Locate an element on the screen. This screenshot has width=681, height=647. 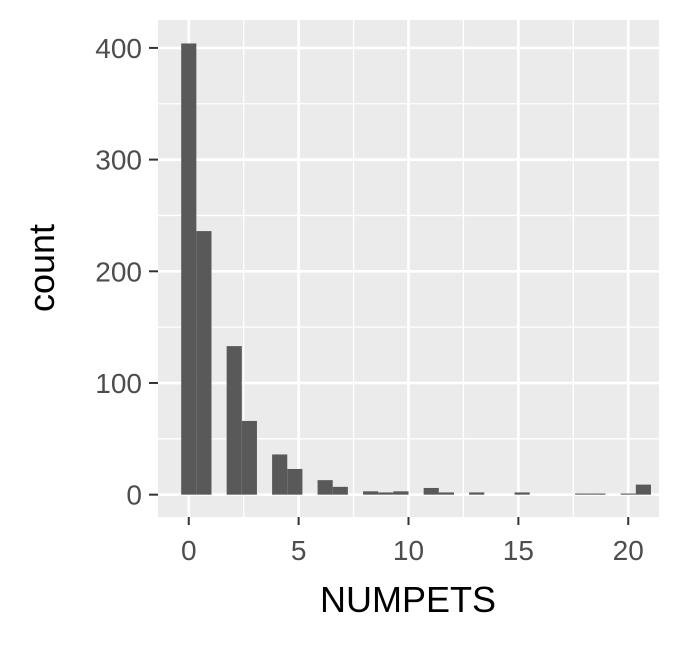
y-tick-label: 0 is located at coordinates (134, 495).